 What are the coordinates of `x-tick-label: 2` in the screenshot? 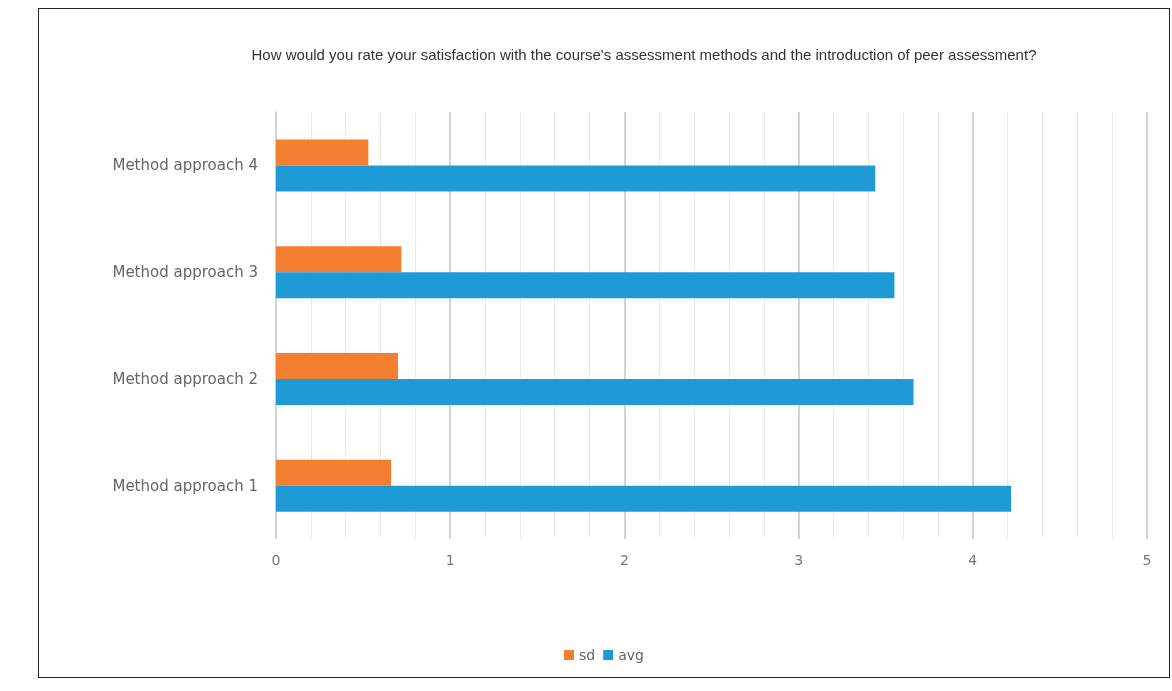 It's located at (624, 560).